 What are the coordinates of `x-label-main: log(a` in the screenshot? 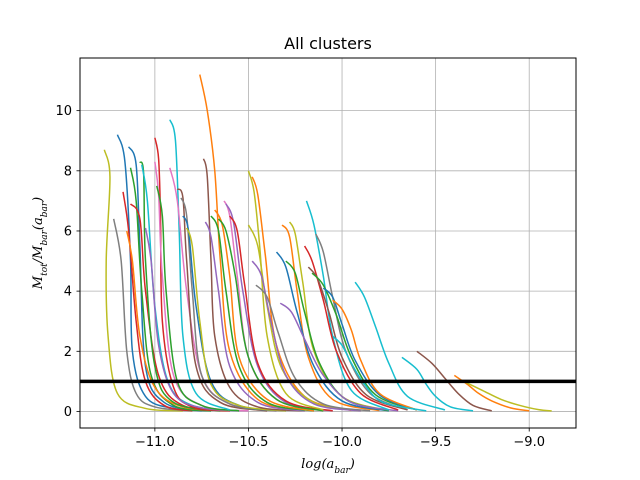 It's located at (317, 464).